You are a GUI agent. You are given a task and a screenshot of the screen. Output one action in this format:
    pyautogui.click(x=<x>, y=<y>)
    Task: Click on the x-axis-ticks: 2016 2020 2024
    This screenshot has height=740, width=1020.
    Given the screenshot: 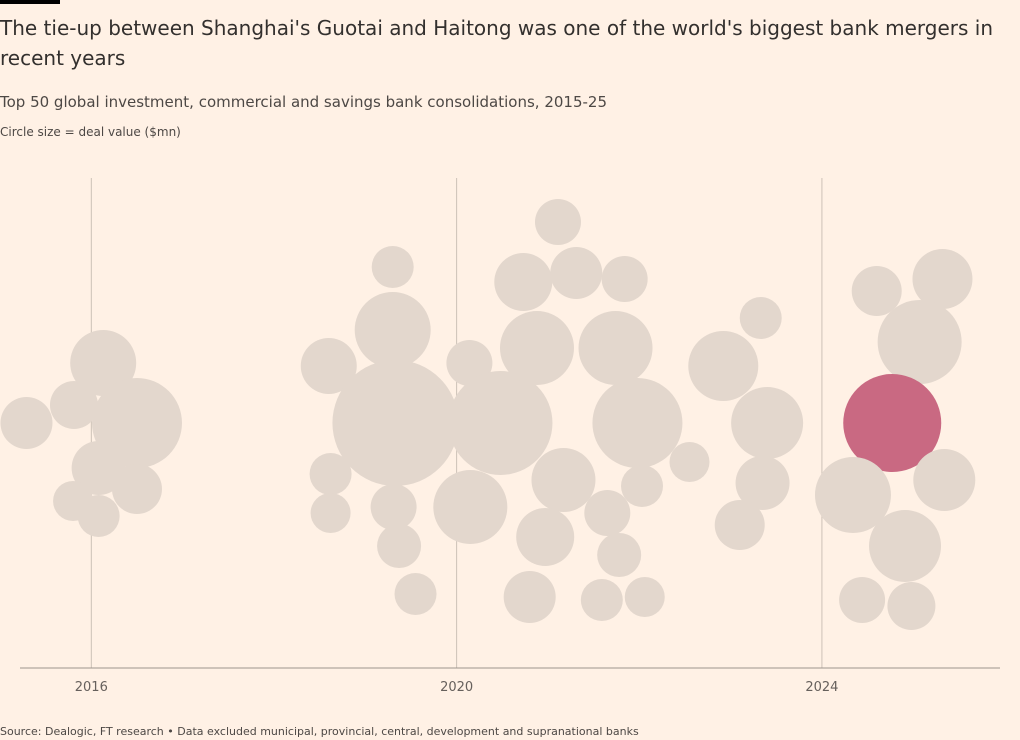 What is the action you would take?
    pyautogui.click(x=457, y=687)
    